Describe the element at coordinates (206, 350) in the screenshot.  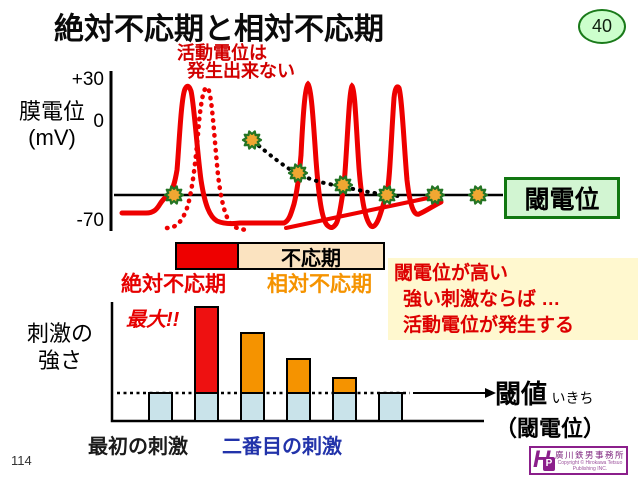
I see `stimulus-bar-extra-max` at that location.